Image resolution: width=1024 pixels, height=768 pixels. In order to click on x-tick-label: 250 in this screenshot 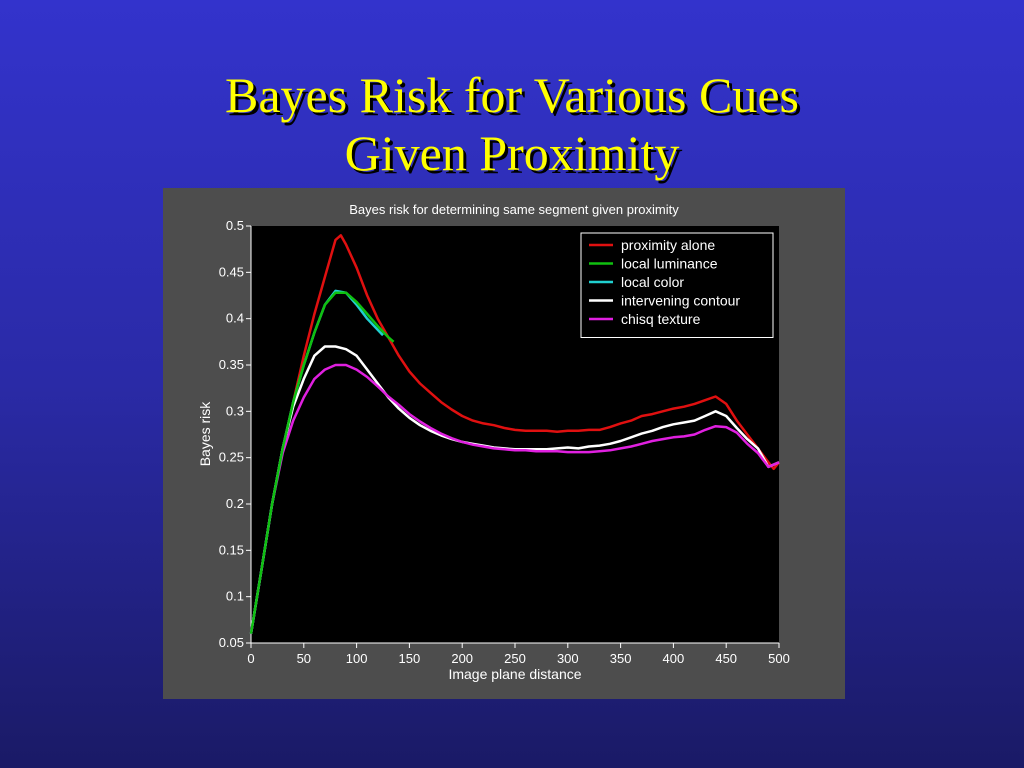, I will do `click(515, 658)`.